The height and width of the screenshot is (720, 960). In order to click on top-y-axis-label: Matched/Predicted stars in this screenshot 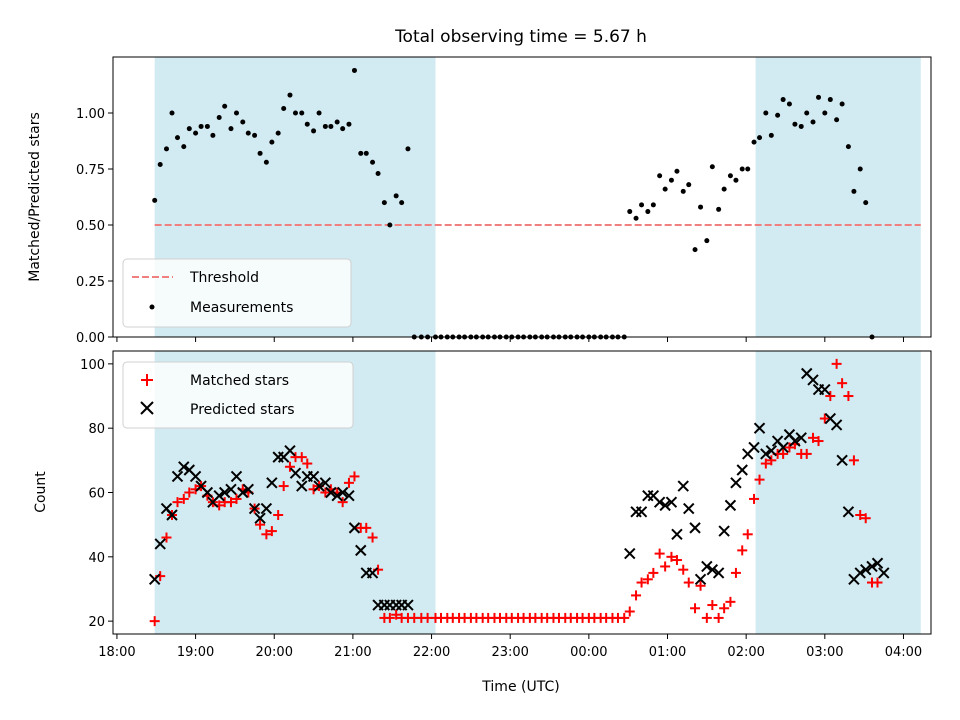, I will do `click(35, 197)`.